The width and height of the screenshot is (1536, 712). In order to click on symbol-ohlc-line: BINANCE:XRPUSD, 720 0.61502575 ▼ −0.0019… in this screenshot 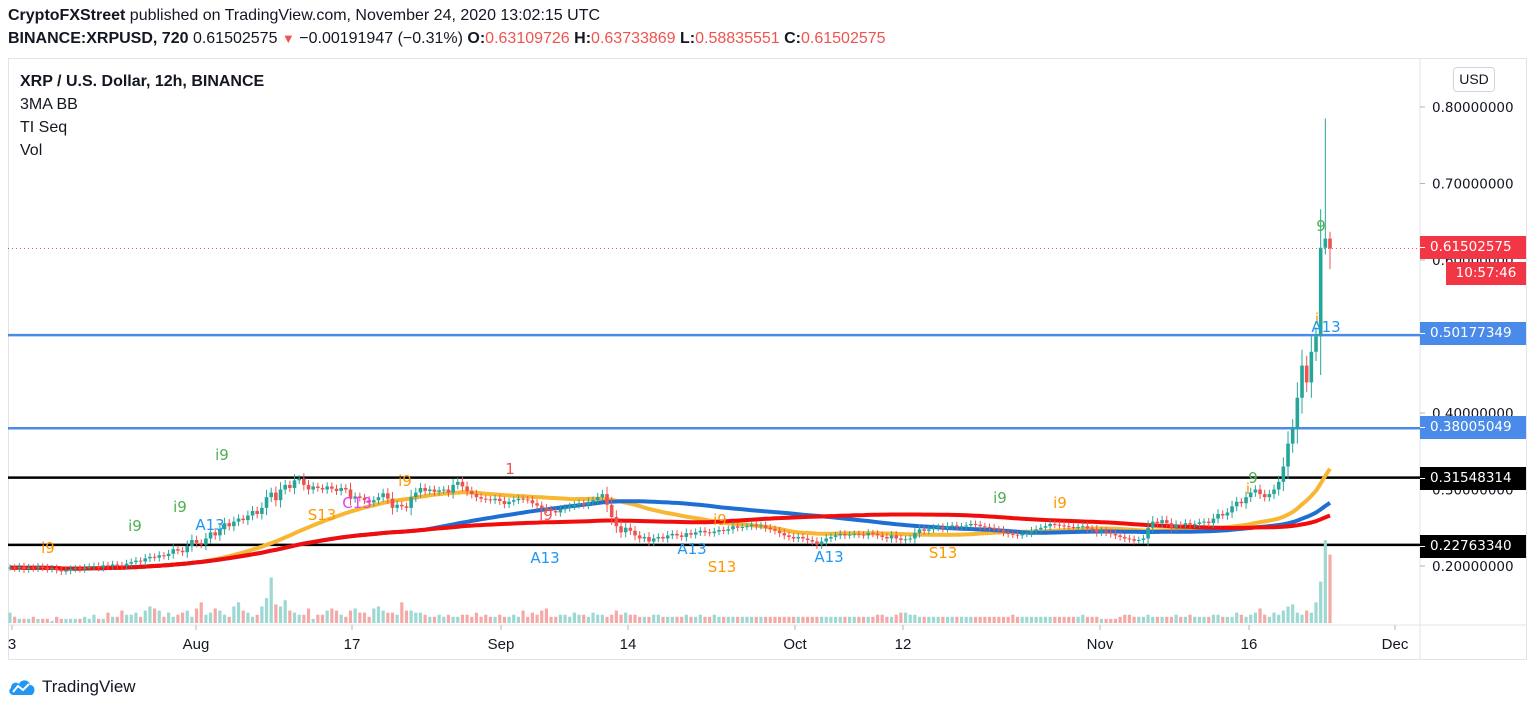, I will do `click(447, 39)`.